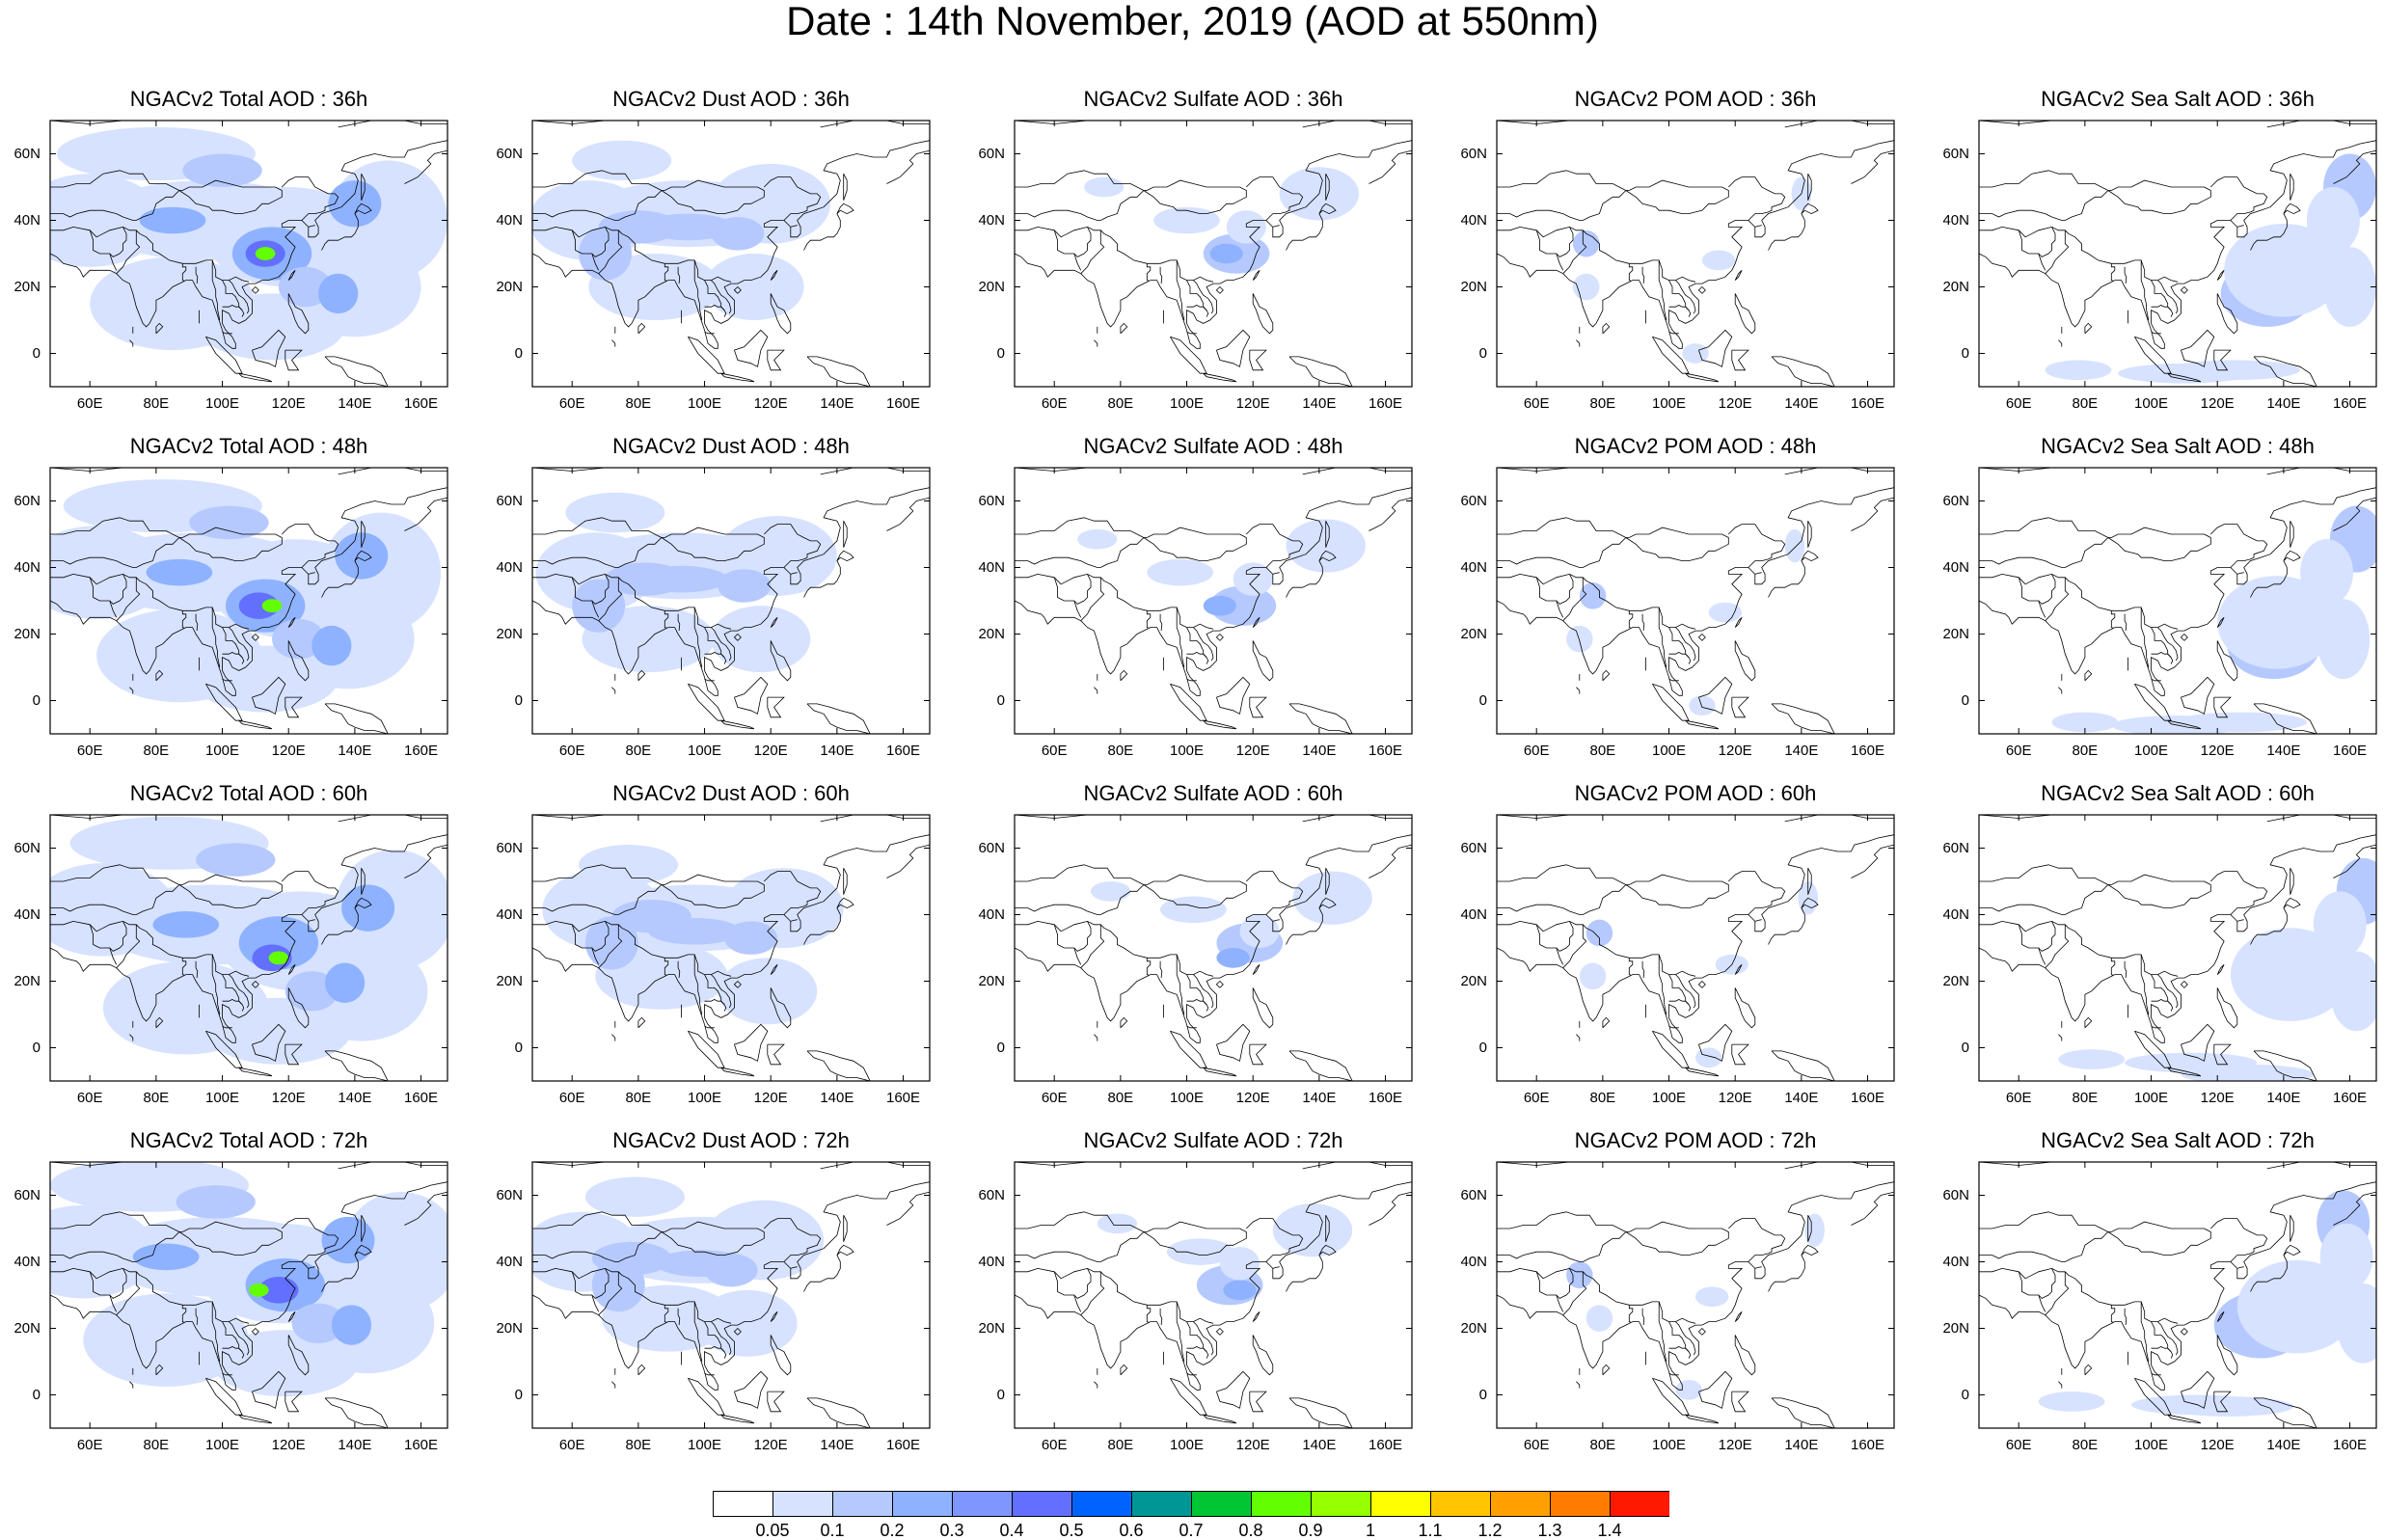 The height and width of the screenshot is (1540, 2385). What do you see at coordinates (2178, 99) in the screenshot?
I see `panel-title: NGACv2 Sea Salt AOD : 36h` at bounding box center [2178, 99].